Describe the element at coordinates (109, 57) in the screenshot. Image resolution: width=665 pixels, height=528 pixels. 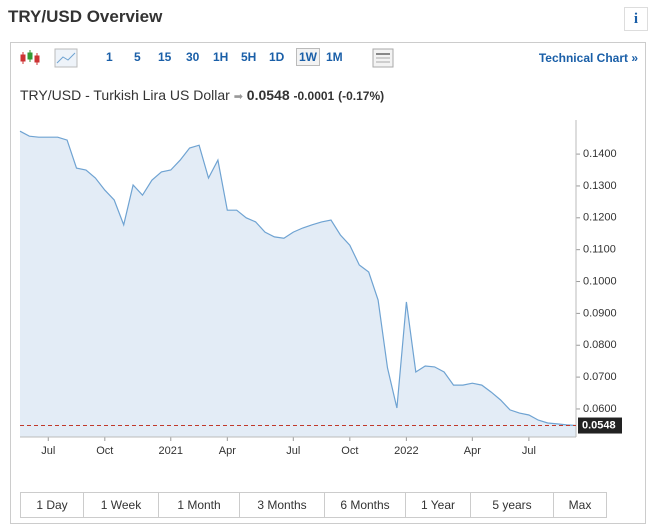
I see `interval-button: 1` at that location.